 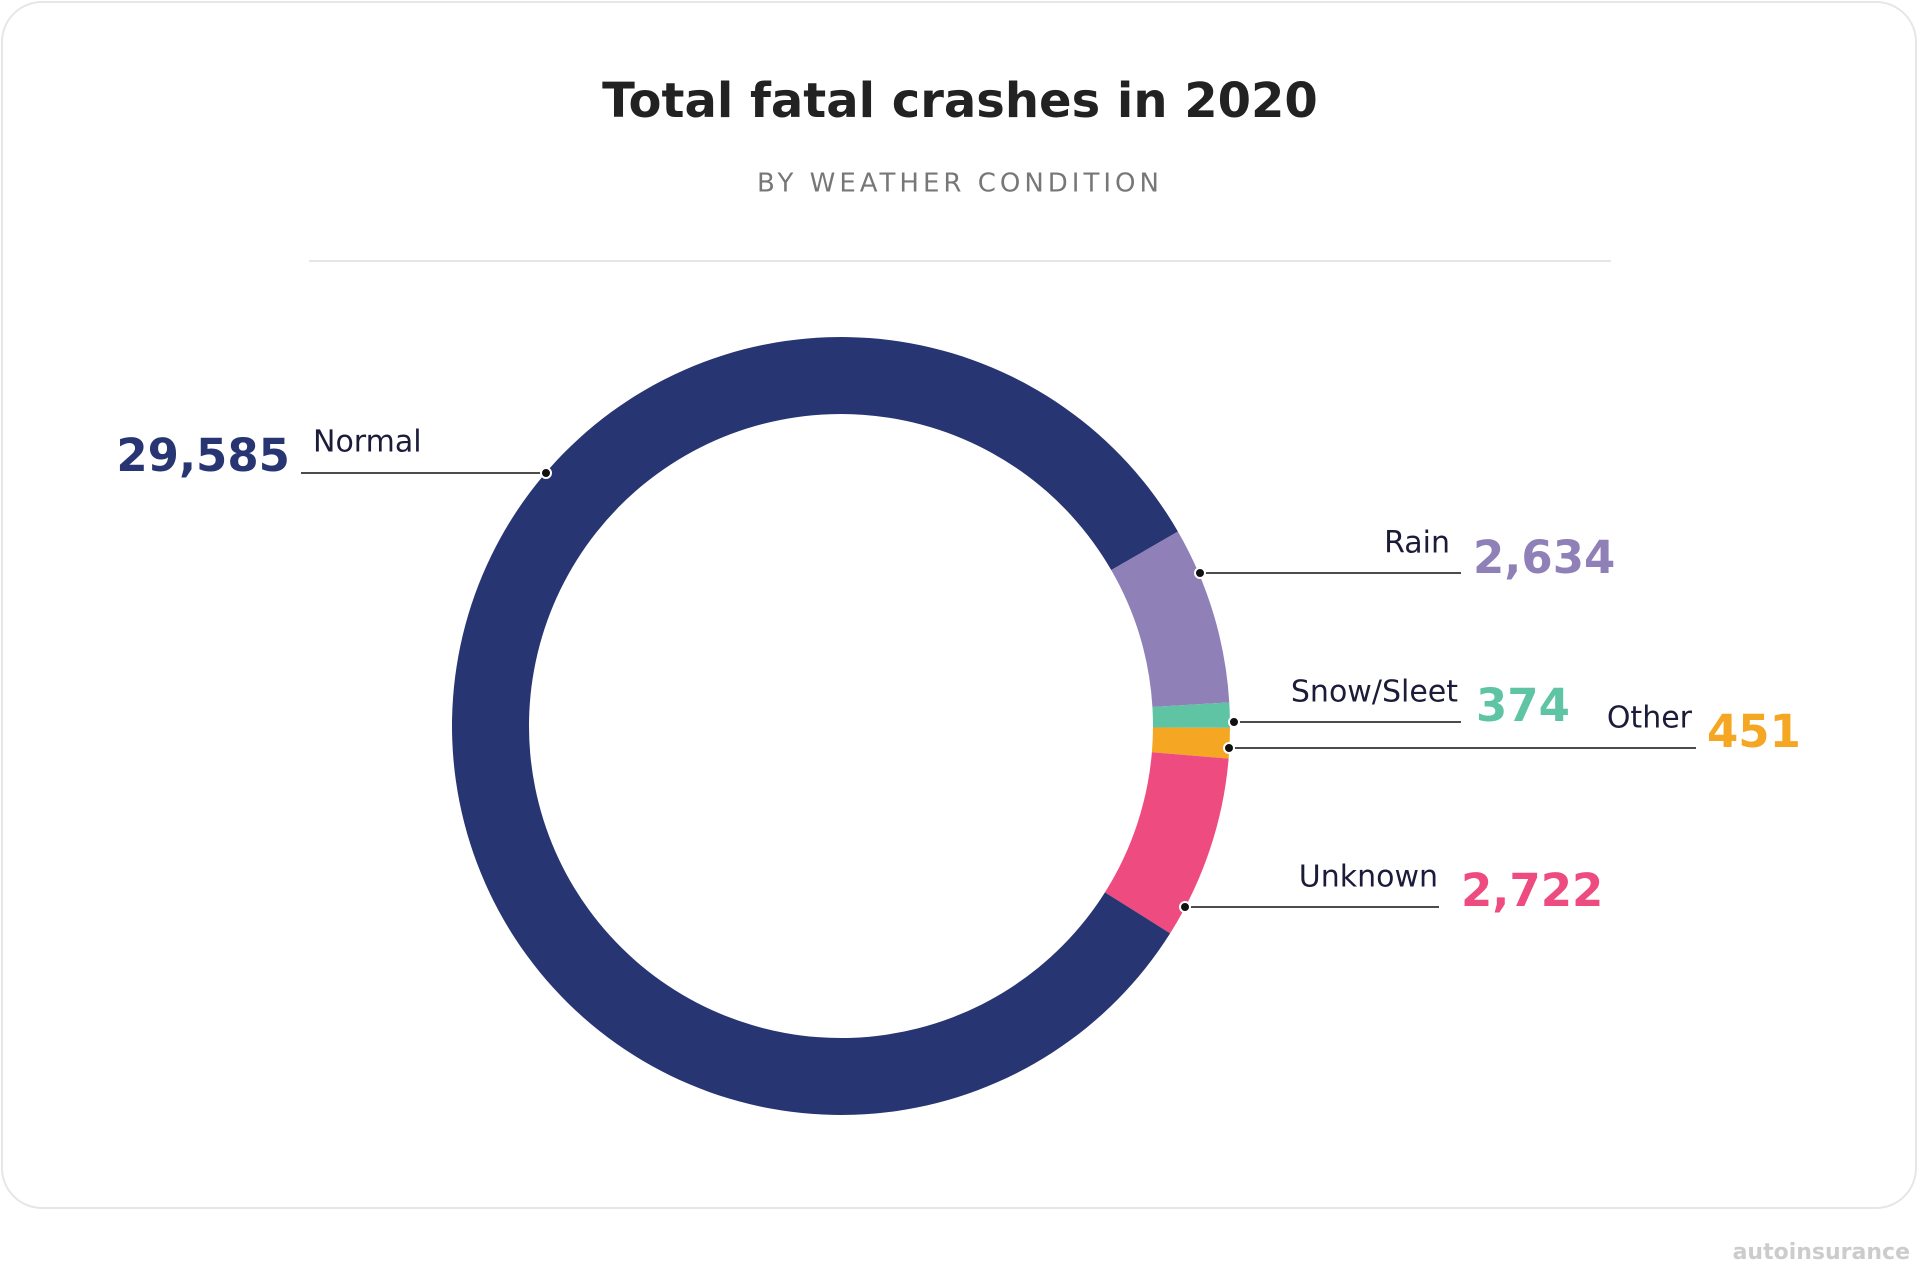 What do you see at coordinates (1650, 718) in the screenshot?
I see `legend-label: Other` at bounding box center [1650, 718].